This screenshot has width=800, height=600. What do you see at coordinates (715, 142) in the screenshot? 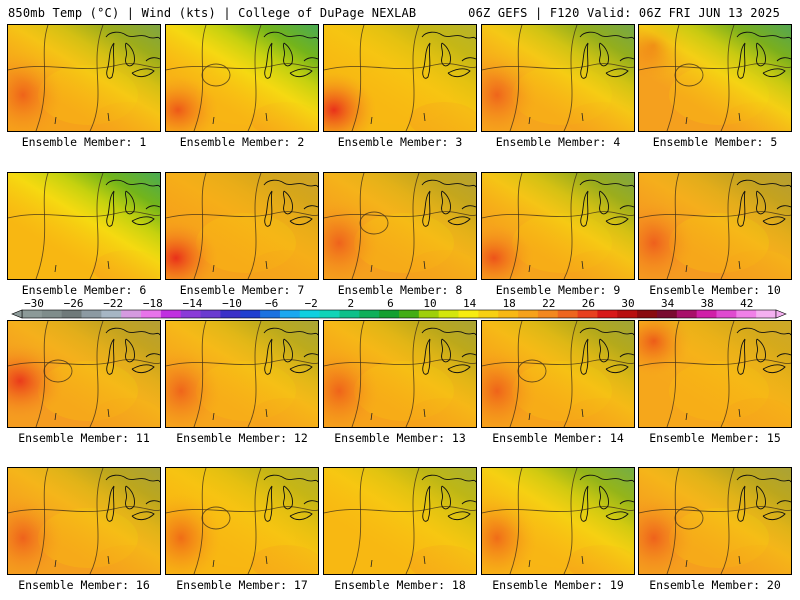
I see `ensemble-member-label: Ensemble Member: 5` at bounding box center [715, 142].